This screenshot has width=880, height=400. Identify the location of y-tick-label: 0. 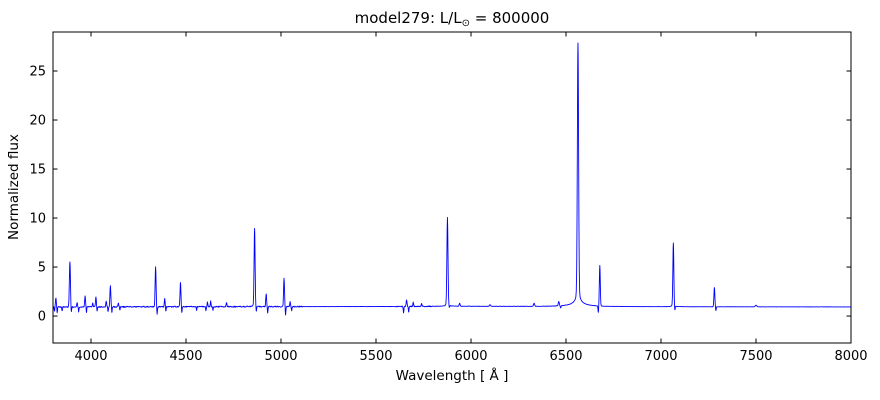
(42, 317).